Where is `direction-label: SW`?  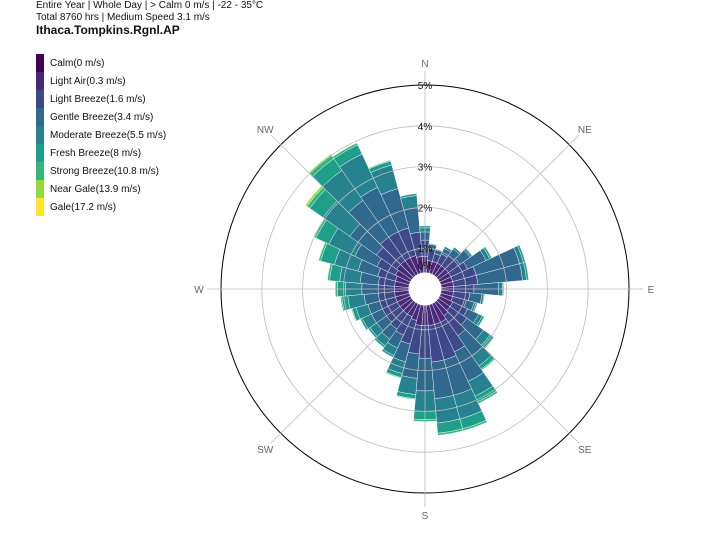 direction-label: SW is located at coordinates (265, 450).